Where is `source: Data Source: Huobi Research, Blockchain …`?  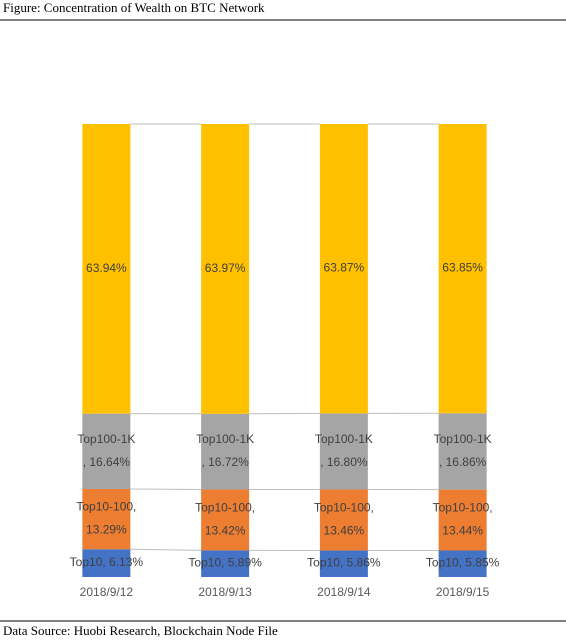
source: Data Source: Huobi Research, Blockchain … is located at coordinates (140, 630).